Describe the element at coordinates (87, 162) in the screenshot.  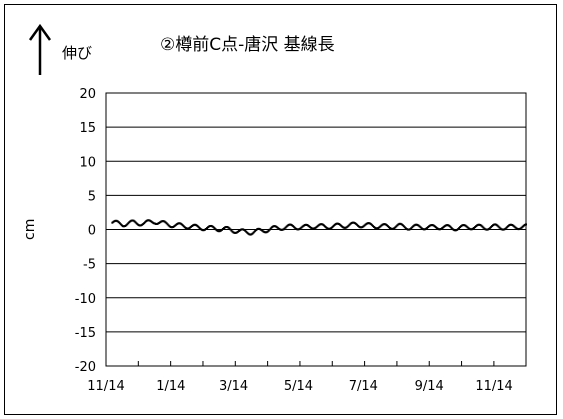
I see `y-tick-label: 10` at that location.